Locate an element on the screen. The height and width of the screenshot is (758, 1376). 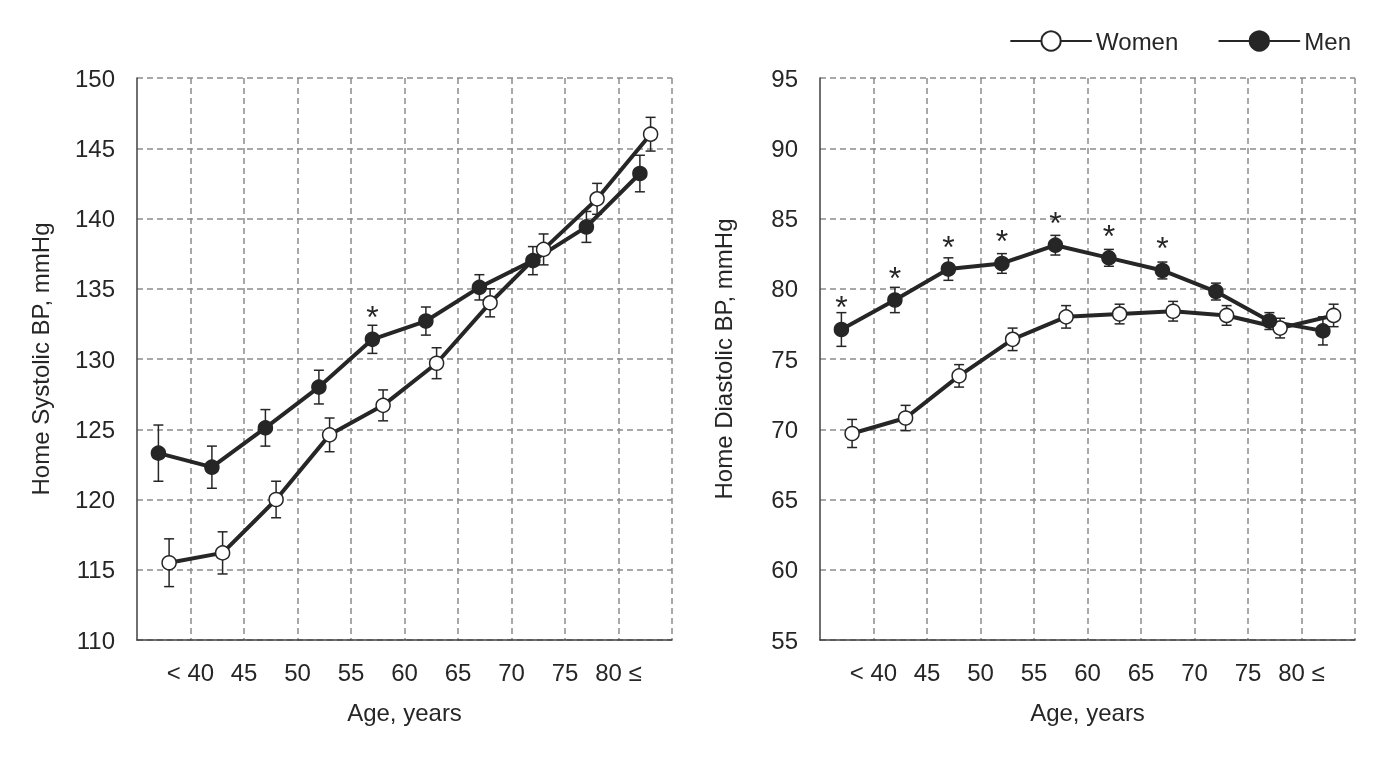
y-tick-label: 110 is located at coordinates (95, 640).